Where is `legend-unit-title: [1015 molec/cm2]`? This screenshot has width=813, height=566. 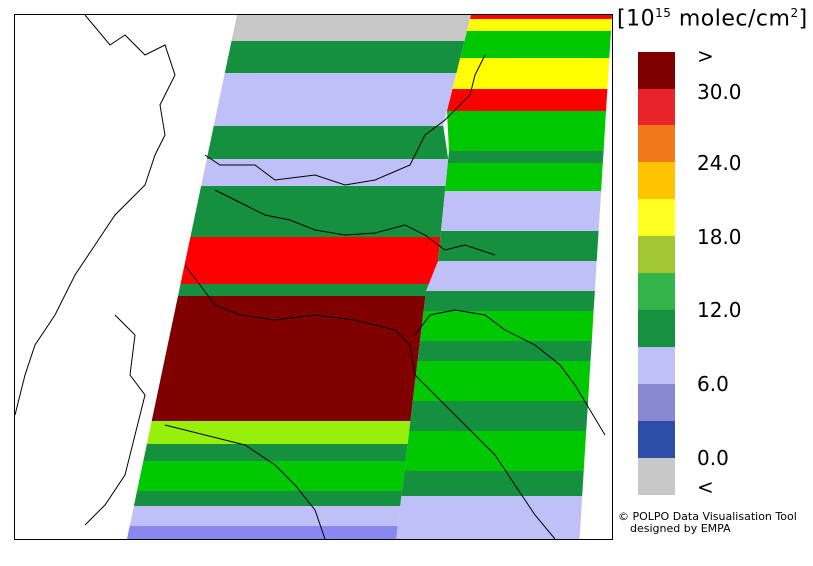
legend-unit-title: [1015 molec/cm2] is located at coordinates (712, 19).